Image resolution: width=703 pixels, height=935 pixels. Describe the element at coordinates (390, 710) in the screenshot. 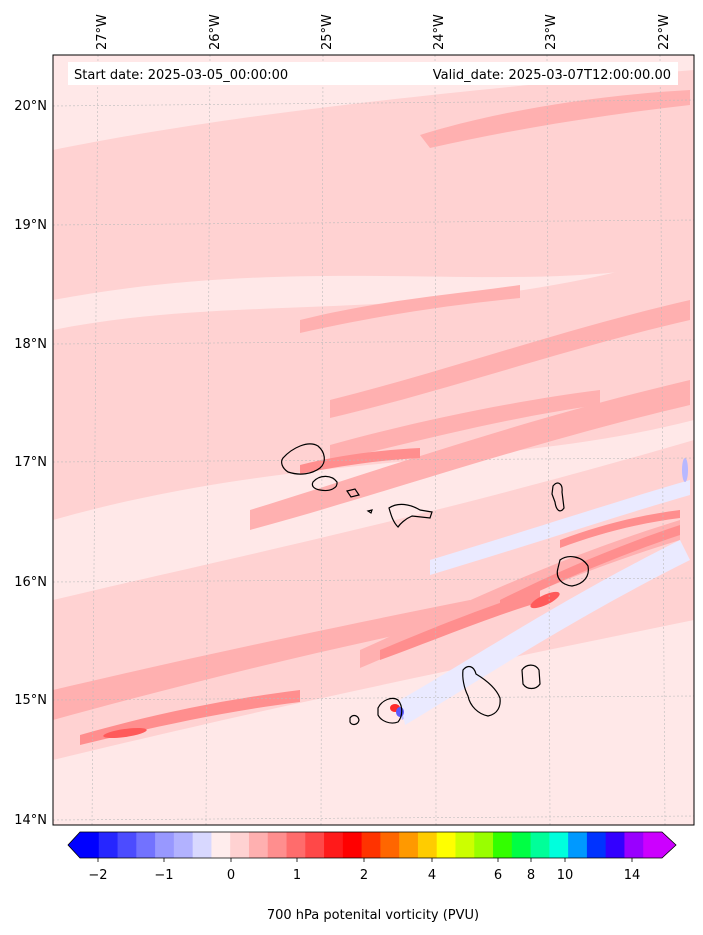

I see `island-fogo` at that location.